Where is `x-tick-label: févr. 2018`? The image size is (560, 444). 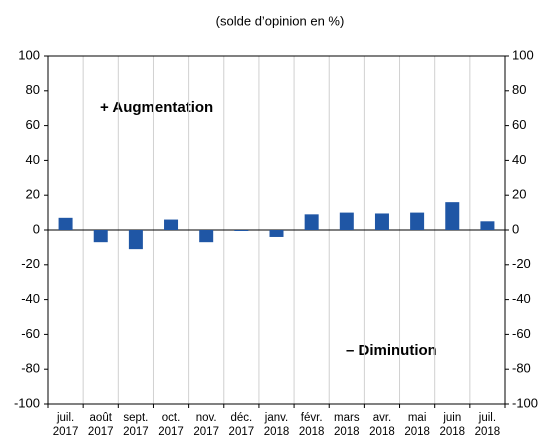 x-tick-label: févr. 2018 is located at coordinates (312, 425).